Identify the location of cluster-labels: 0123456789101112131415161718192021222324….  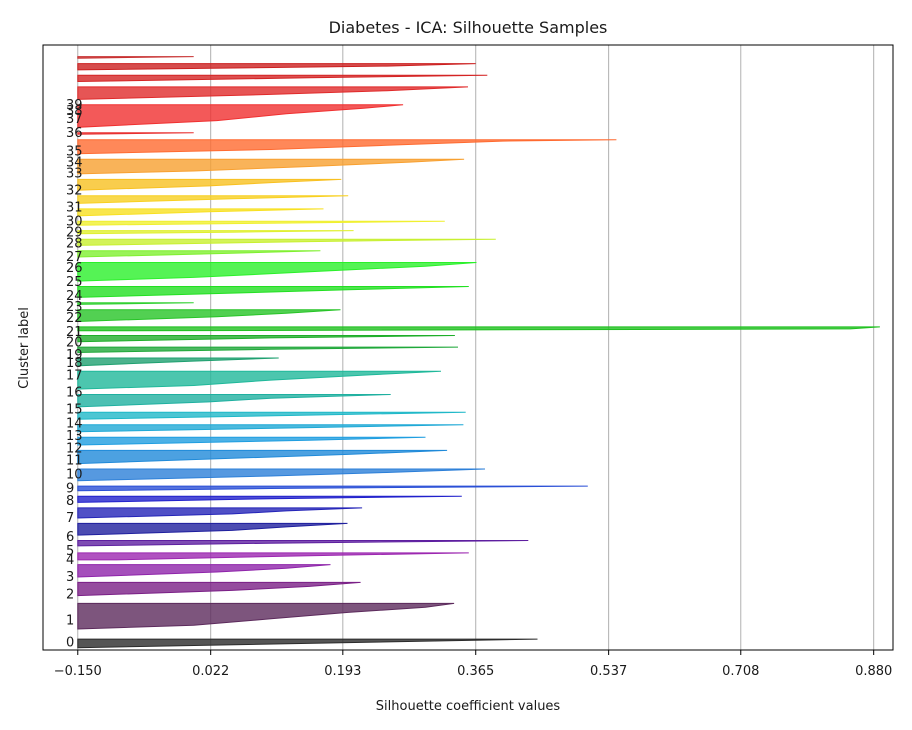
(74, 374).